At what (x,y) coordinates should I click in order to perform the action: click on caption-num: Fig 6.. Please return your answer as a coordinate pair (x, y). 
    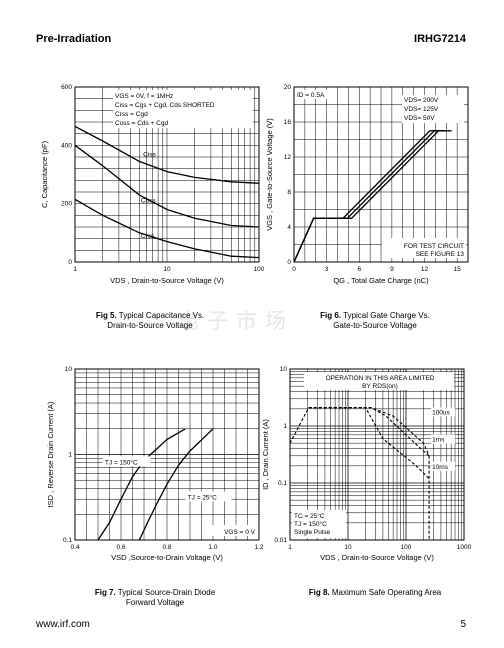
    Looking at the image, I should click on (331, 315).